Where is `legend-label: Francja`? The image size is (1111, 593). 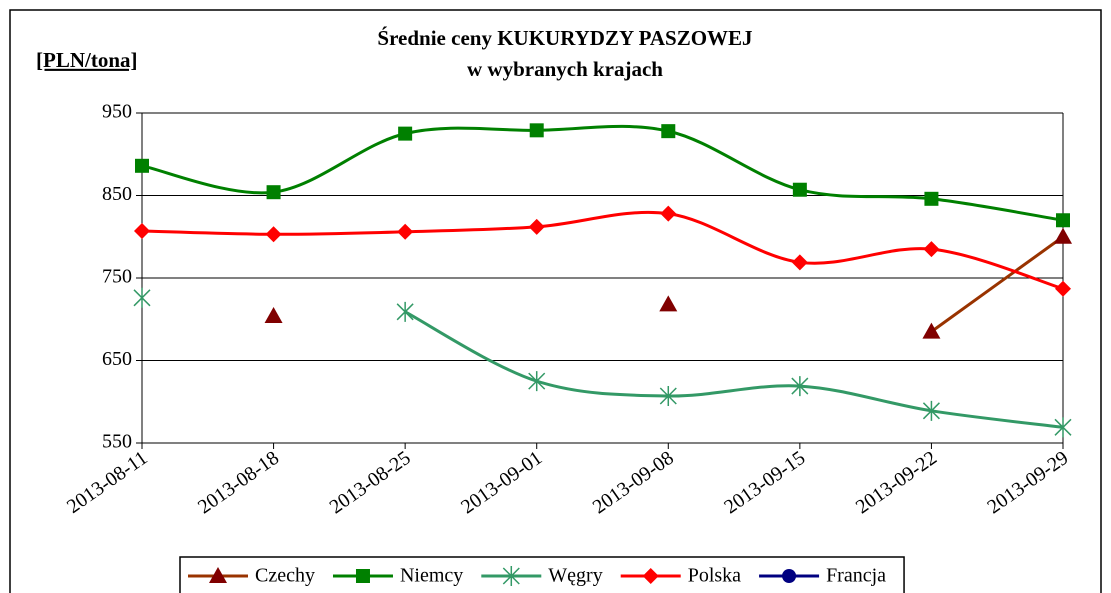 legend-label: Francja is located at coordinates (856, 576).